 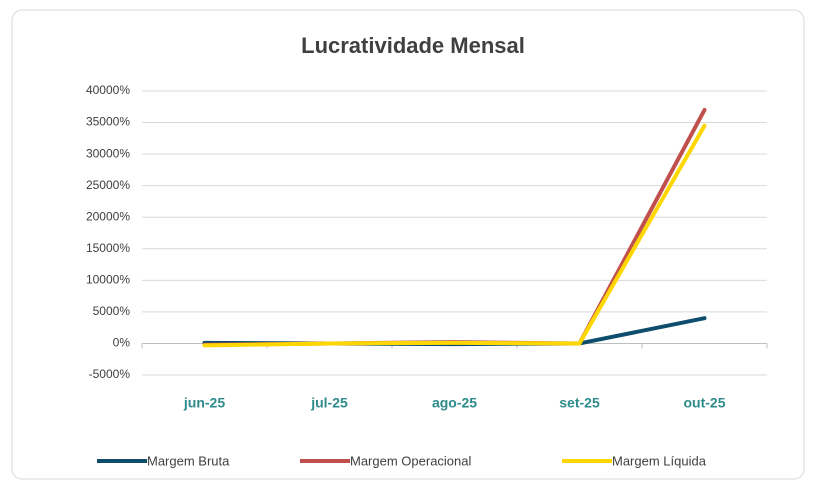 What do you see at coordinates (108, 216) in the screenshot?
I see `y-tick-label: 20000%` at bounding box center [108, 216].